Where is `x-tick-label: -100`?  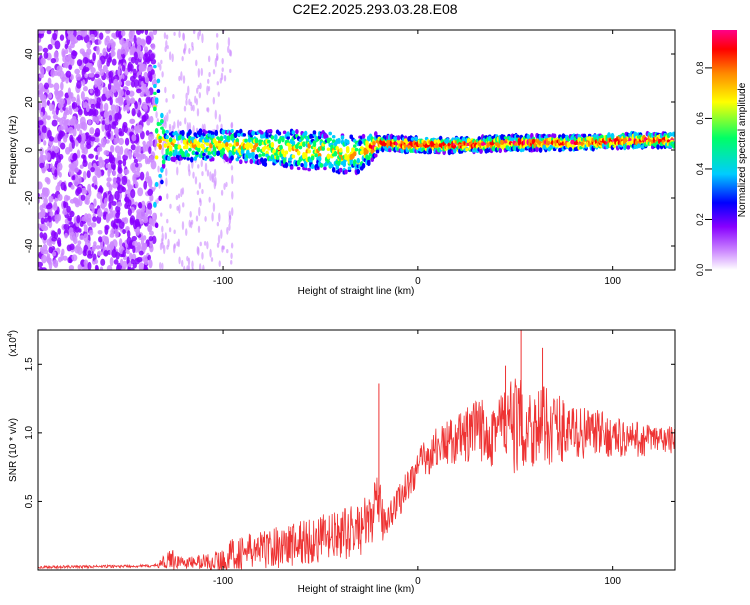 x-tick-label: -100 is located at coordinates (223, 581).